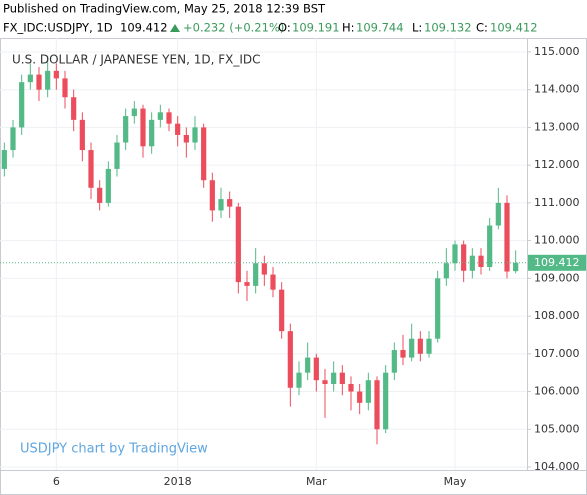 The width and height of the screenshot is (587, 495). I want to click on chart-title: U.S. DOLLAR / JAPANESE YEN, 1D, FX_IDC, so click(136, 60).